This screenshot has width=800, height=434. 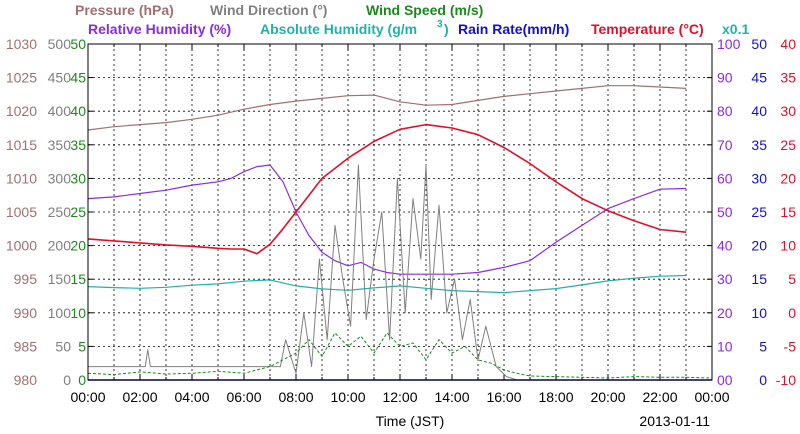 What do you see at coordinates (424, 10) in the screenshot?
I see `legend-wind-speed: Wind Speed (m/s)` at bounding box center [424, 10].